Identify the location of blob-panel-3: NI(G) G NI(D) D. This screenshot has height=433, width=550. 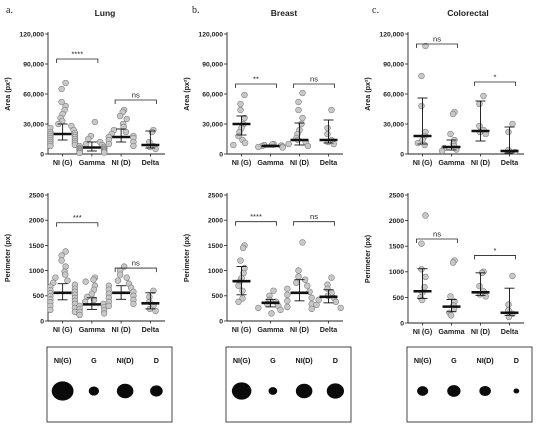
(469, 384).